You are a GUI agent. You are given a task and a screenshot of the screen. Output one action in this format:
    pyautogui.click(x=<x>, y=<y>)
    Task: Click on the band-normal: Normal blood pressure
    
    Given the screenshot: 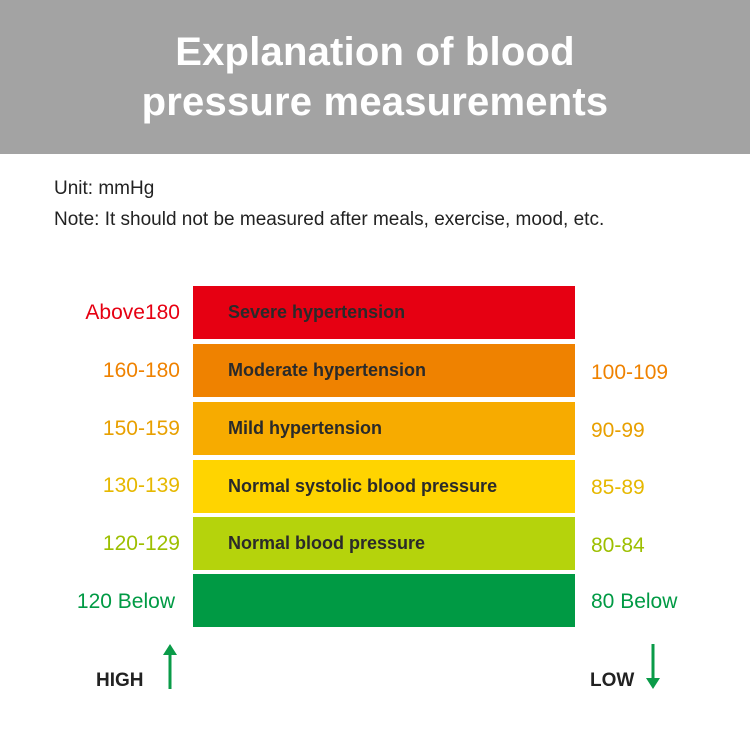 What is the action you would take?
    pyautogui.click(x=384, y=543)
    